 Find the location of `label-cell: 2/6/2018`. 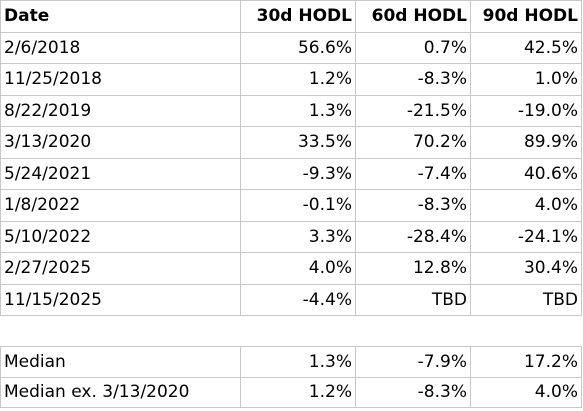

label-cell: 2/6/2018 is located at coordinates (120, 47).